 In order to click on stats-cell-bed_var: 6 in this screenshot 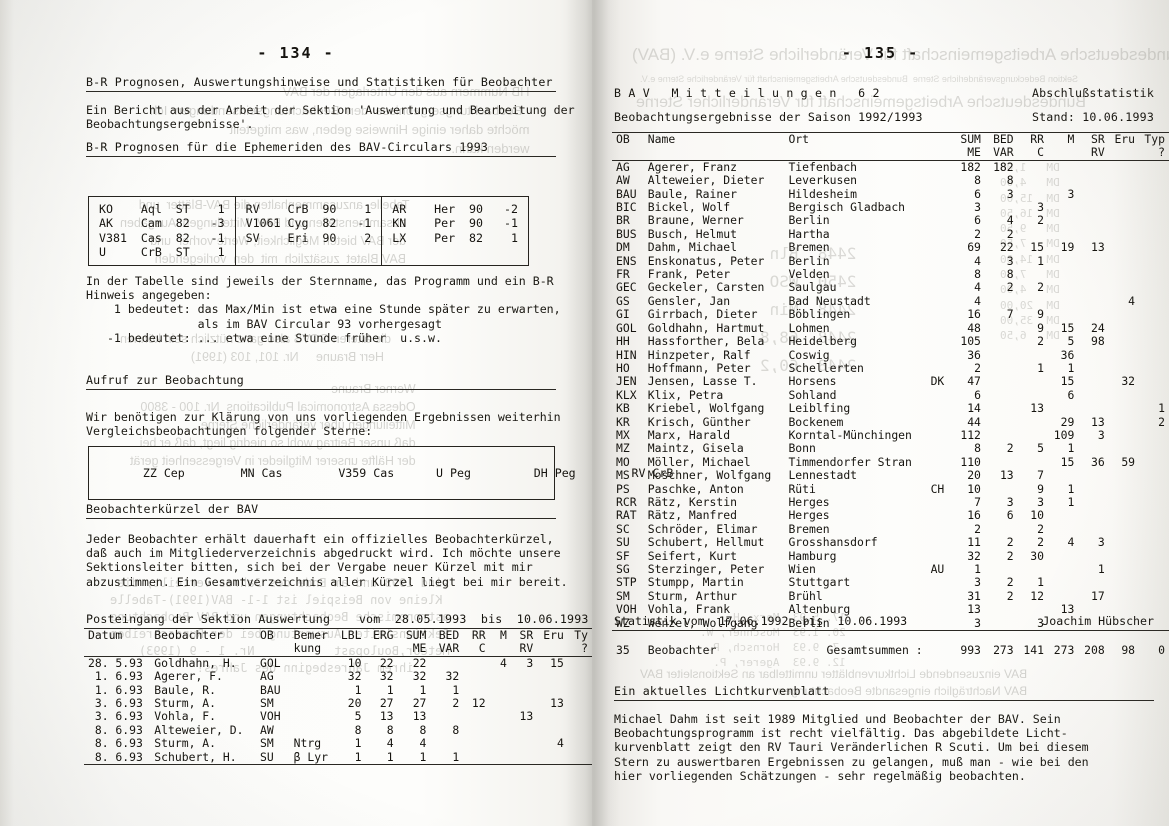, I will do `click(1010, 515)`.